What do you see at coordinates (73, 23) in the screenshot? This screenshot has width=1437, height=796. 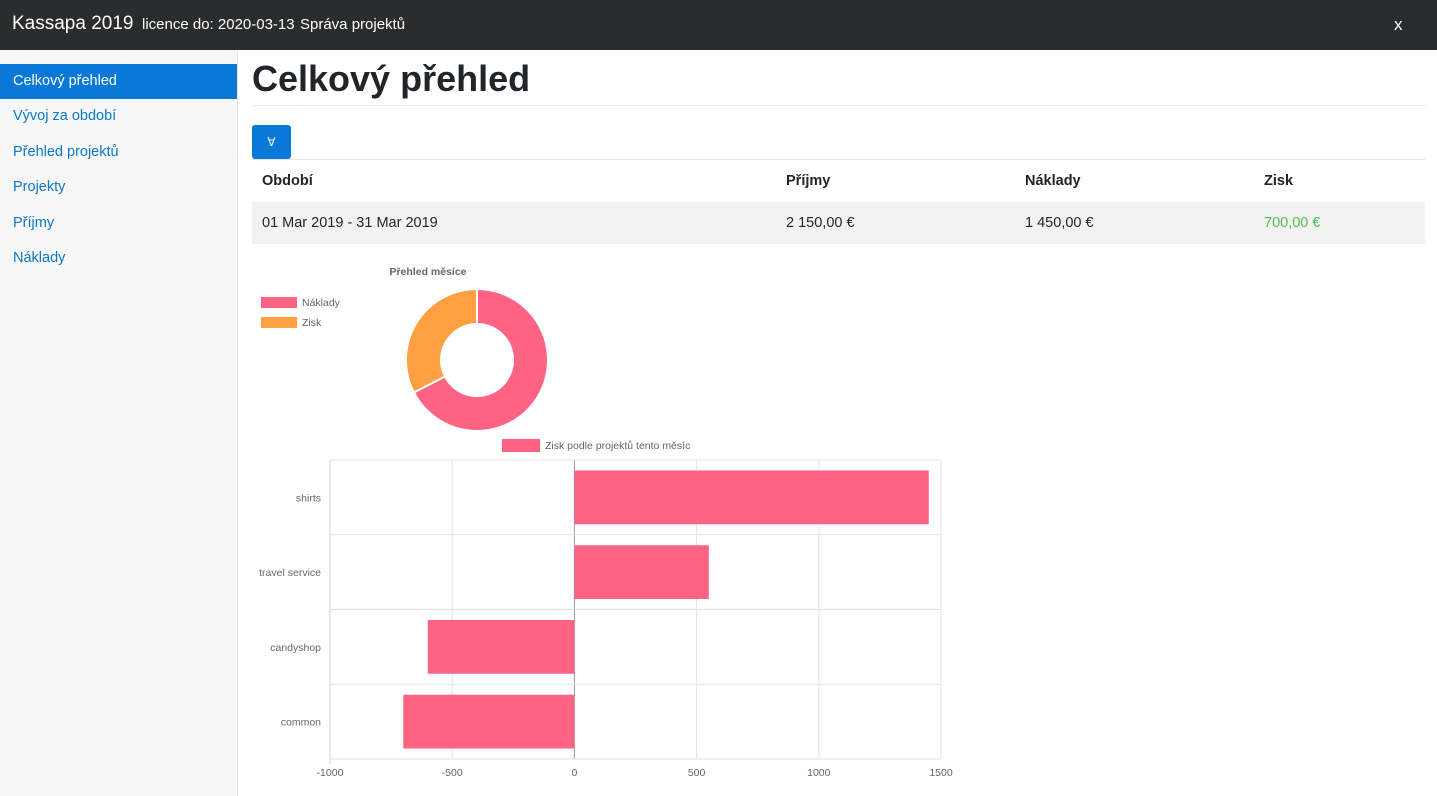 I see `app-brand: Kassapa 2019` at bounding box center [73, 23].